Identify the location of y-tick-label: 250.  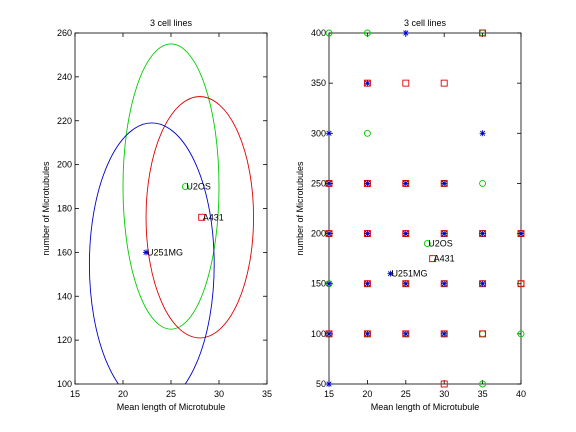
(318, 183).